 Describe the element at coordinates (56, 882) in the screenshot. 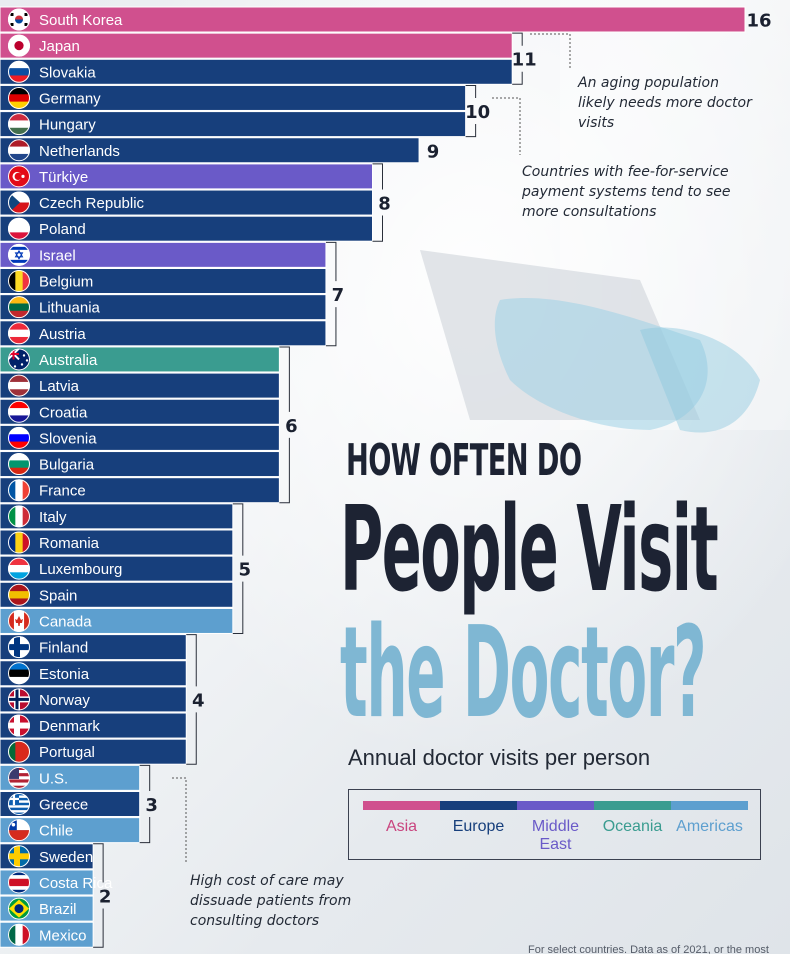

I see `bar-row-costa-rica: Costa Rica` at that location.